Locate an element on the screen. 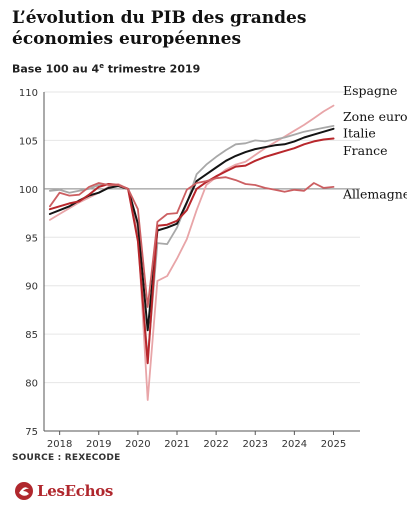 The image size is (407, 509). source-note: SOURCE : REXECODE is located at coordinates (66, 458).